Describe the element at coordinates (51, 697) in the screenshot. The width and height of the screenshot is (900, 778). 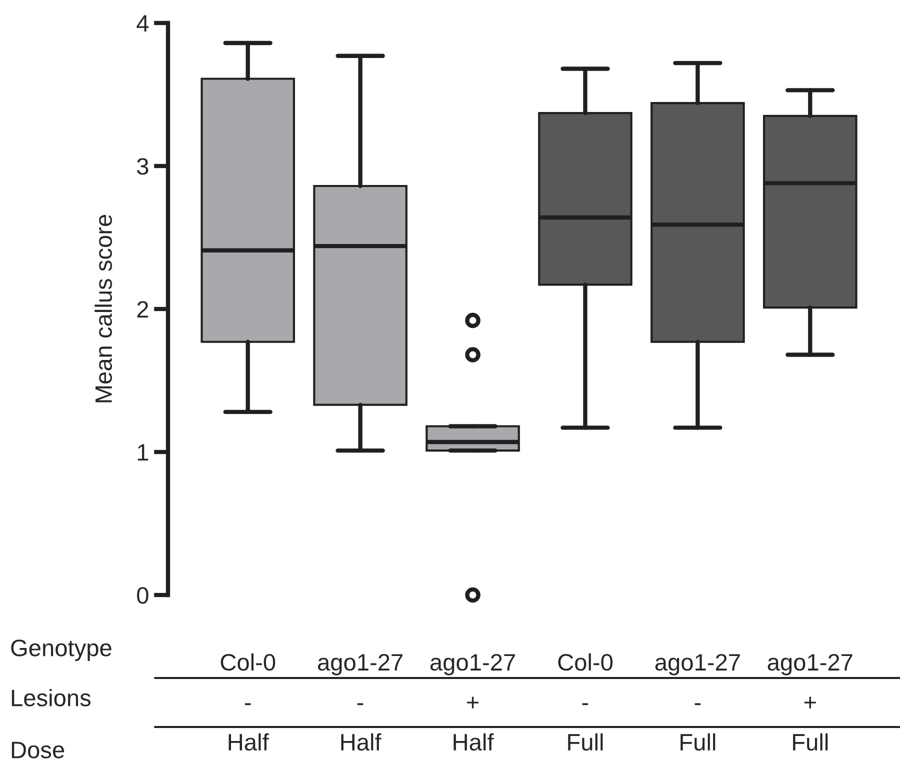
I see `text: Lesions` at that location.